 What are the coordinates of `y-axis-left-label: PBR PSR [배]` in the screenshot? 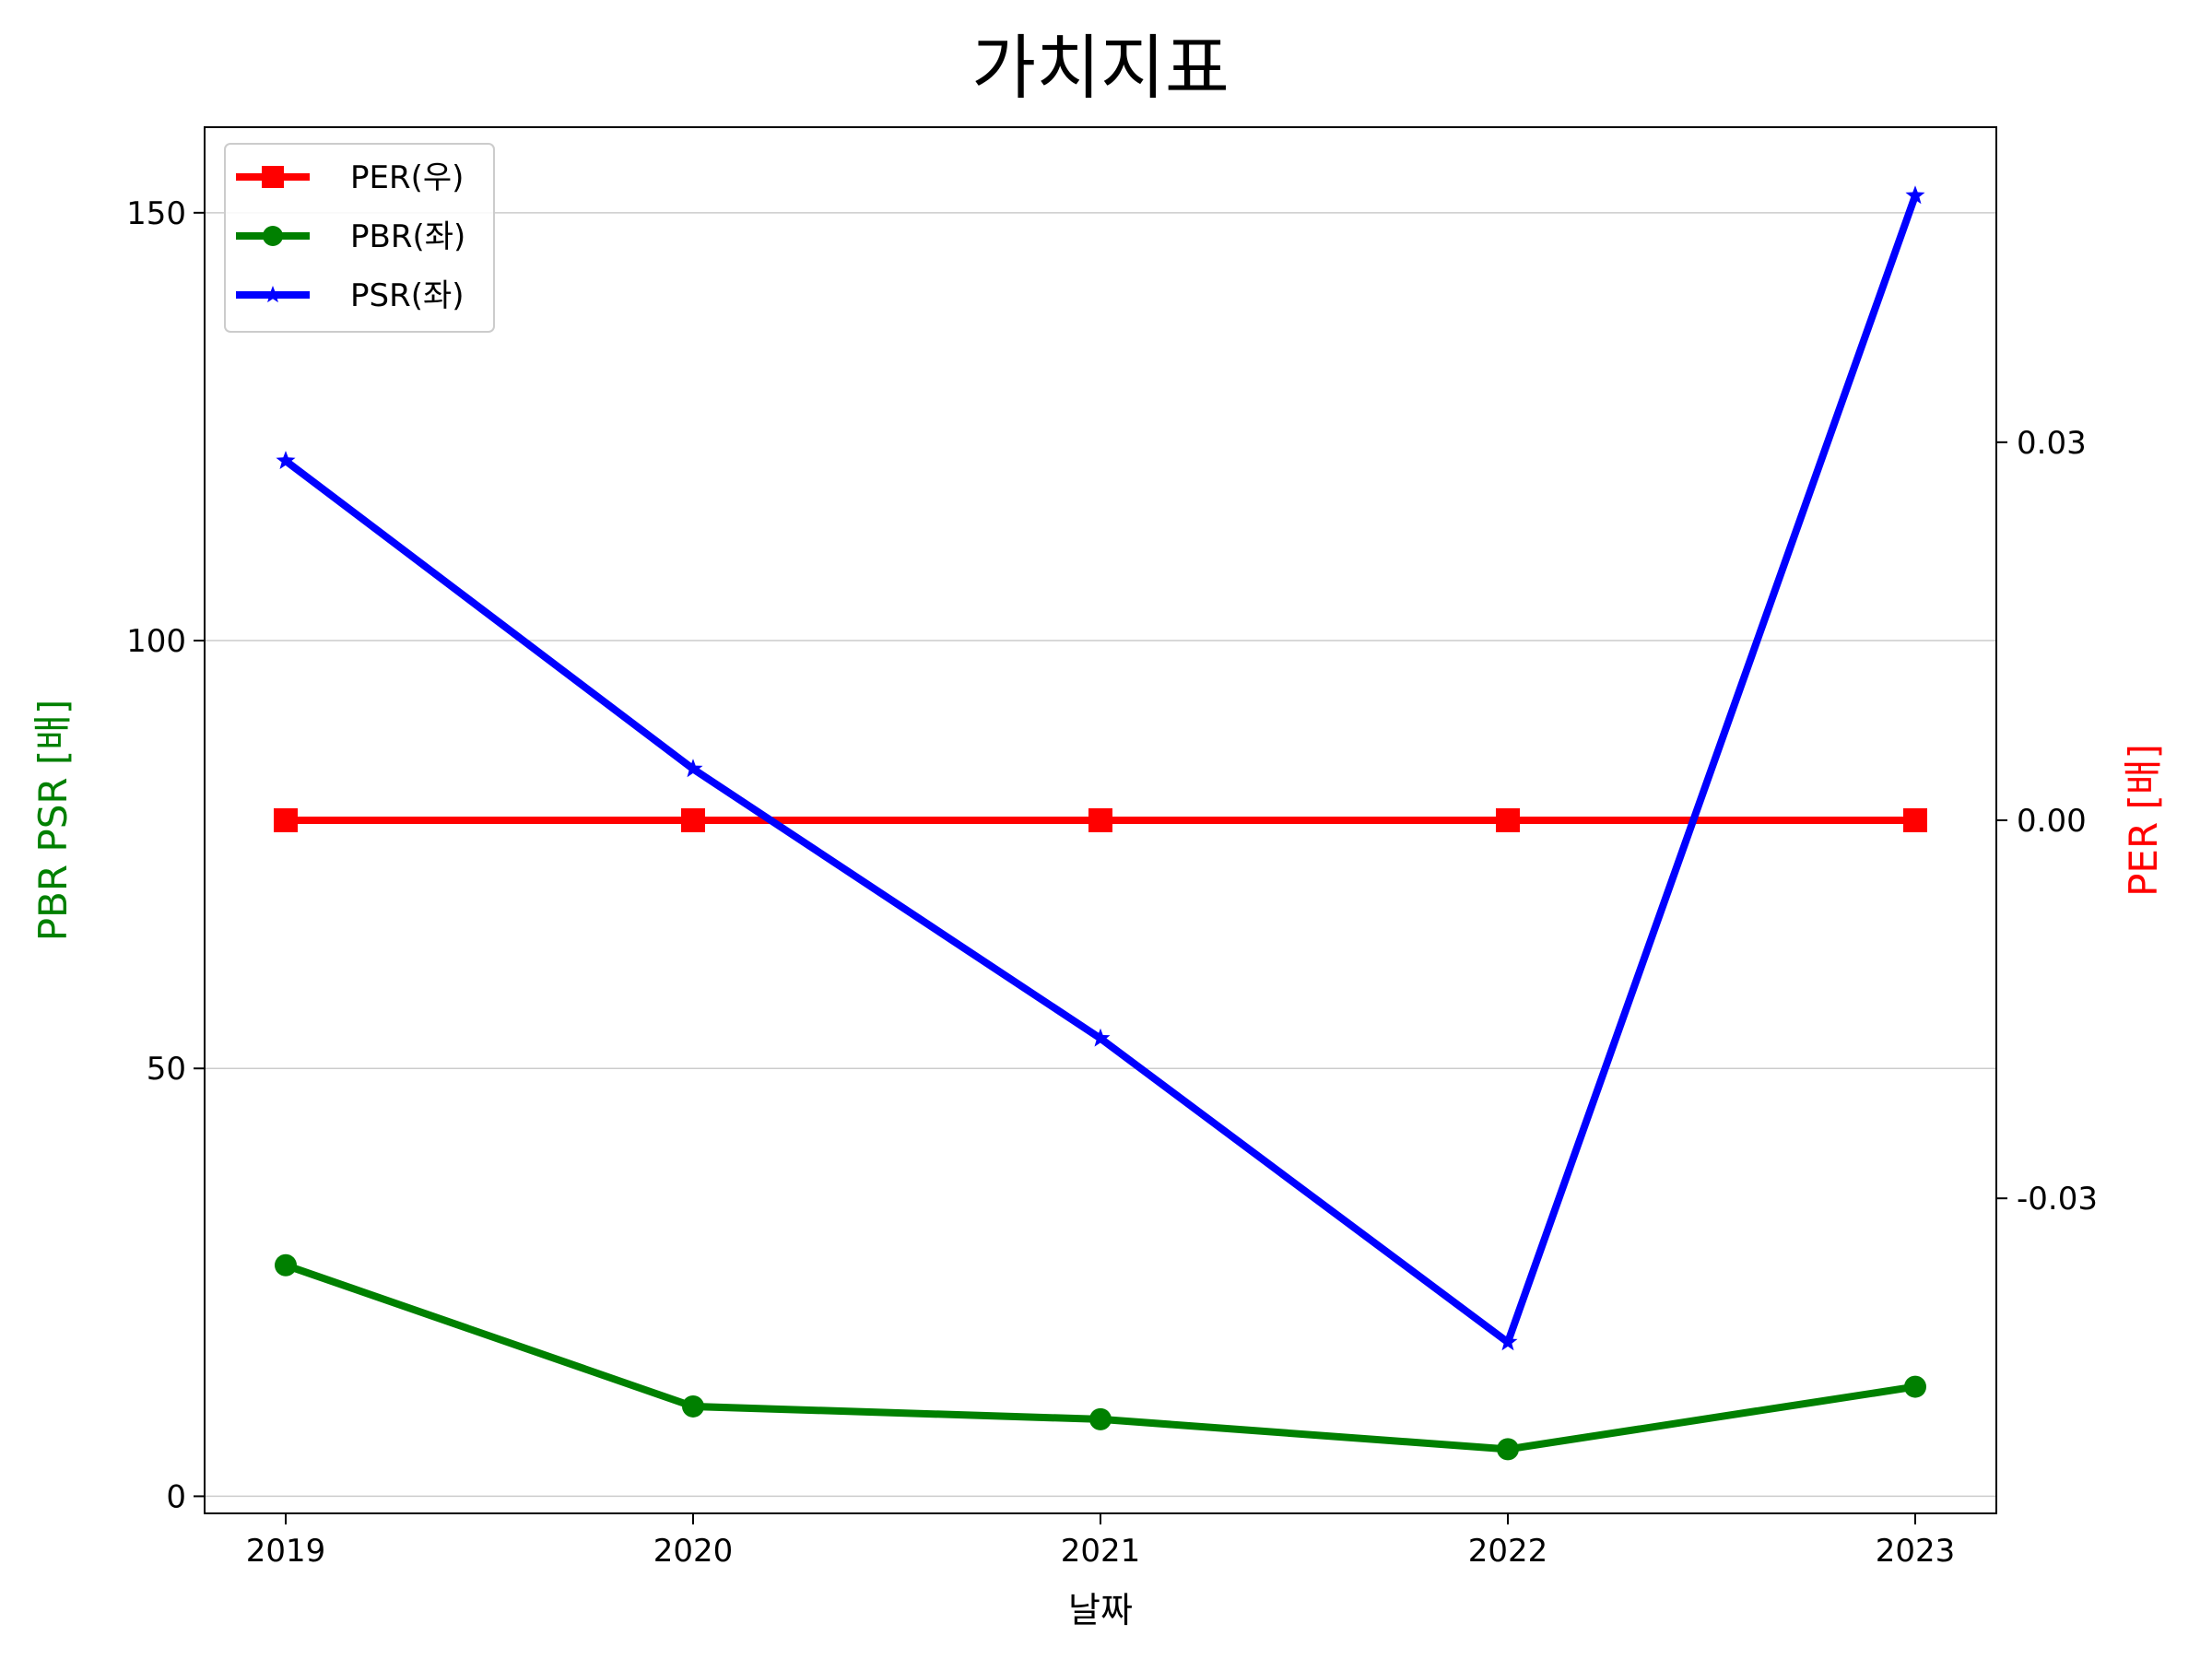 It's located at (53, 821).